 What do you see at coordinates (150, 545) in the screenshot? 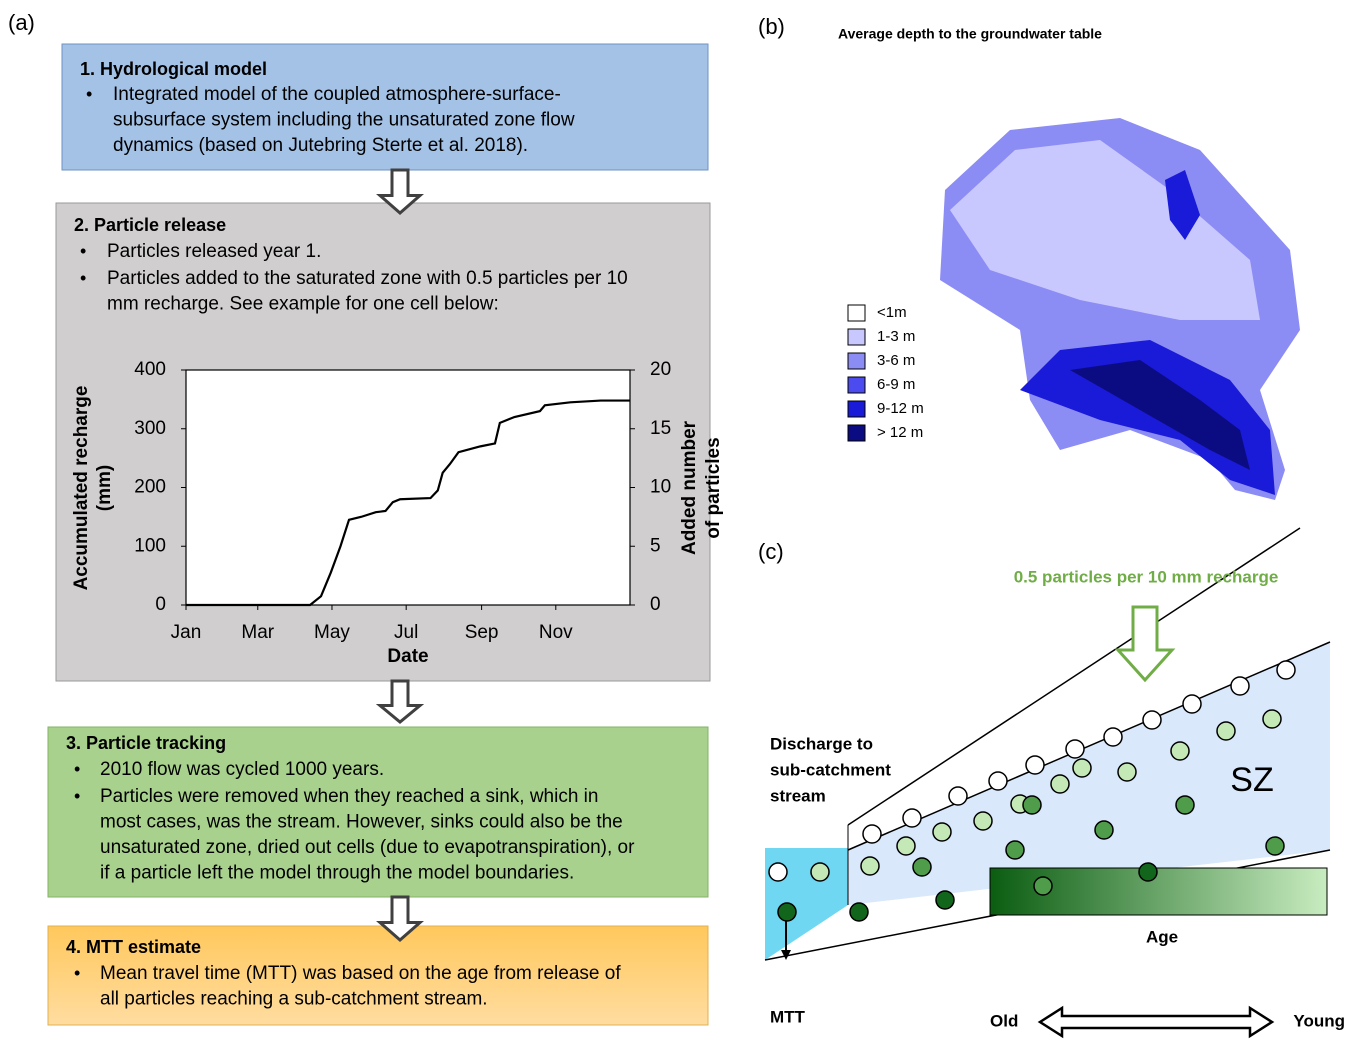
I see `y-tick-label: 100` at bounding box center [150, 545].